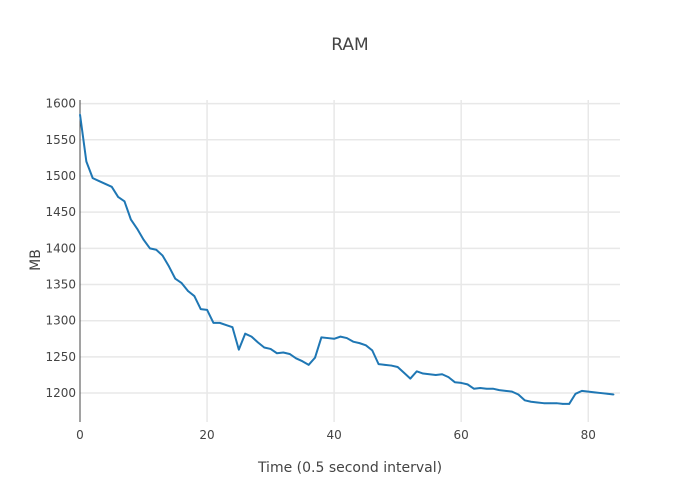  Describe the element at coordinates (60, 176) in the screenshot. I see `y-tick-label: 1500` at that location.